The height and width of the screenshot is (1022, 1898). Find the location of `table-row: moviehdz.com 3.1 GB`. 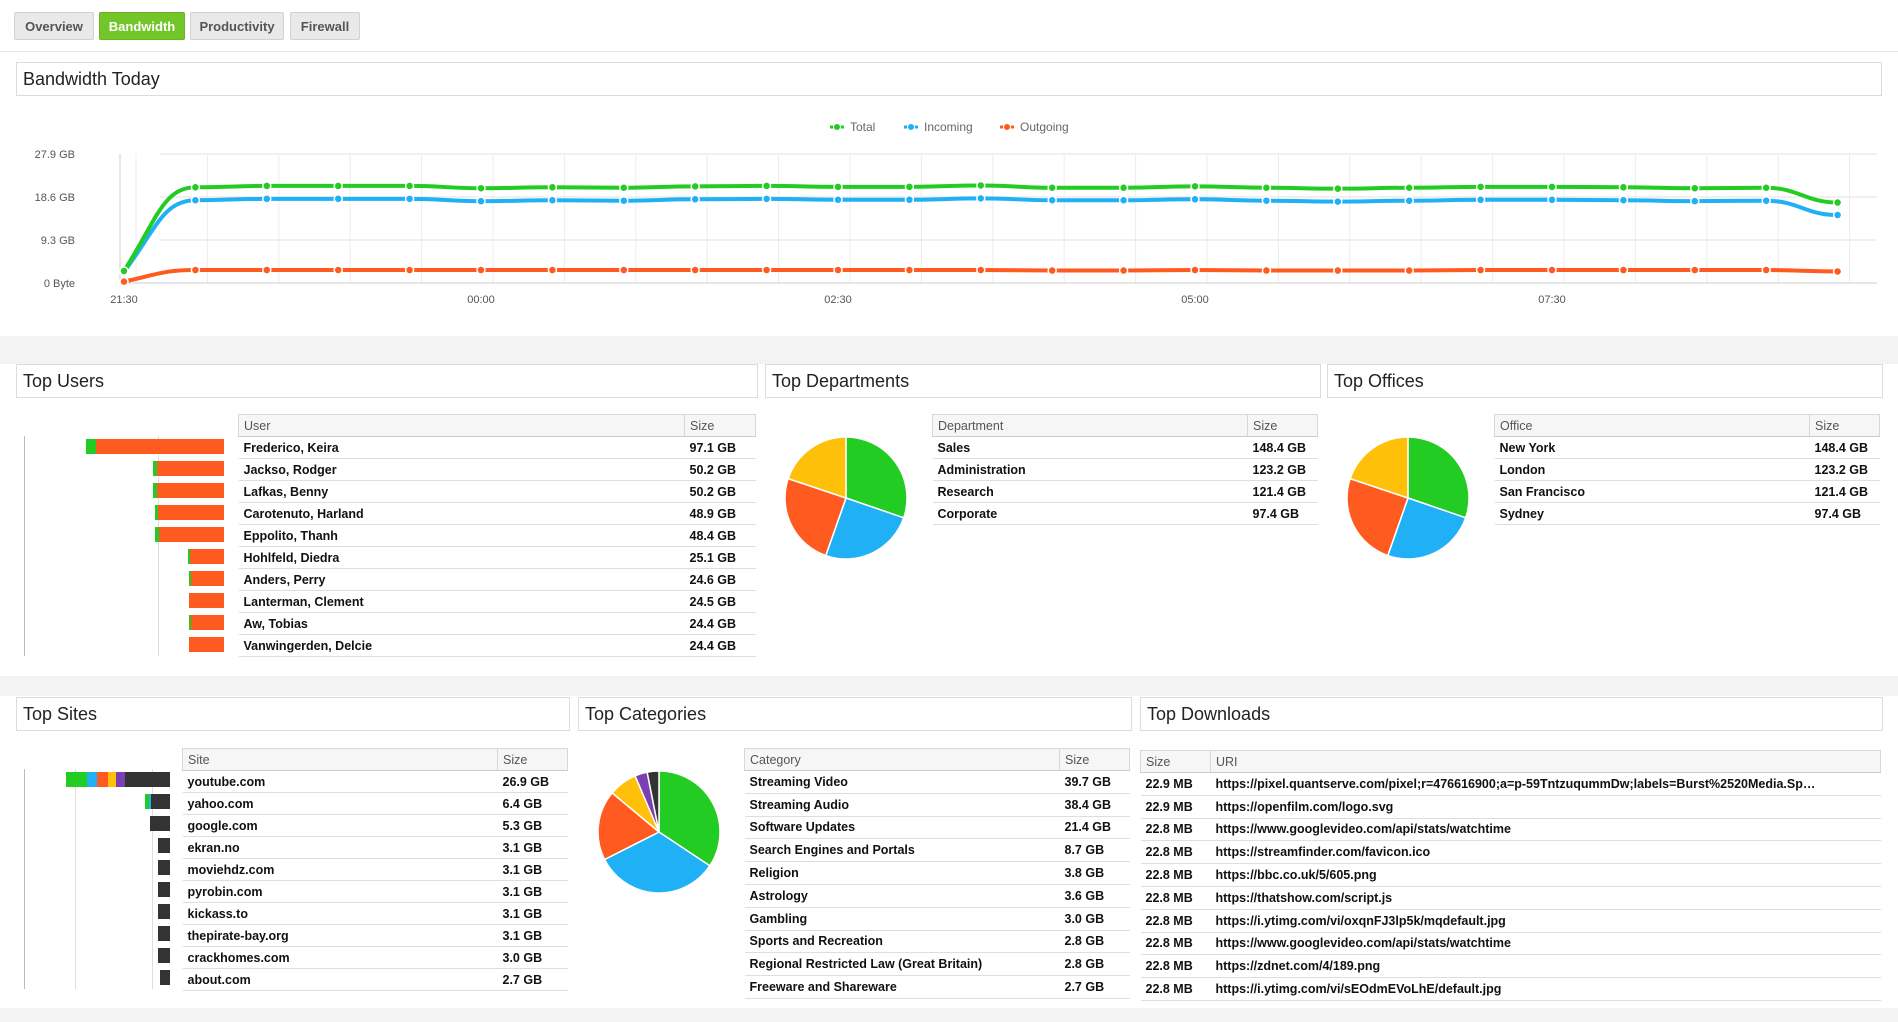

table-row: moviehdz.com 3.1 GB is located at coordinates (375, 869).